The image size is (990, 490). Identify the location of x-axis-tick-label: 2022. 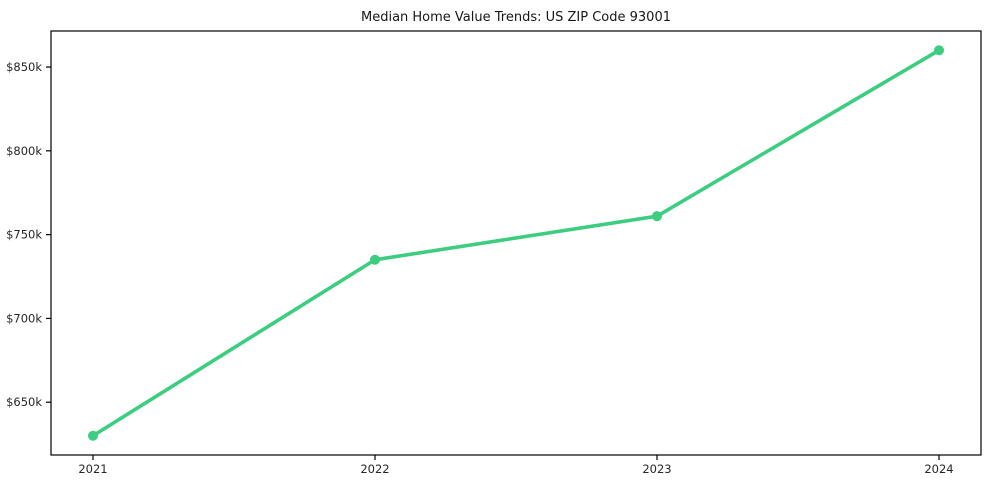
(374, 469).